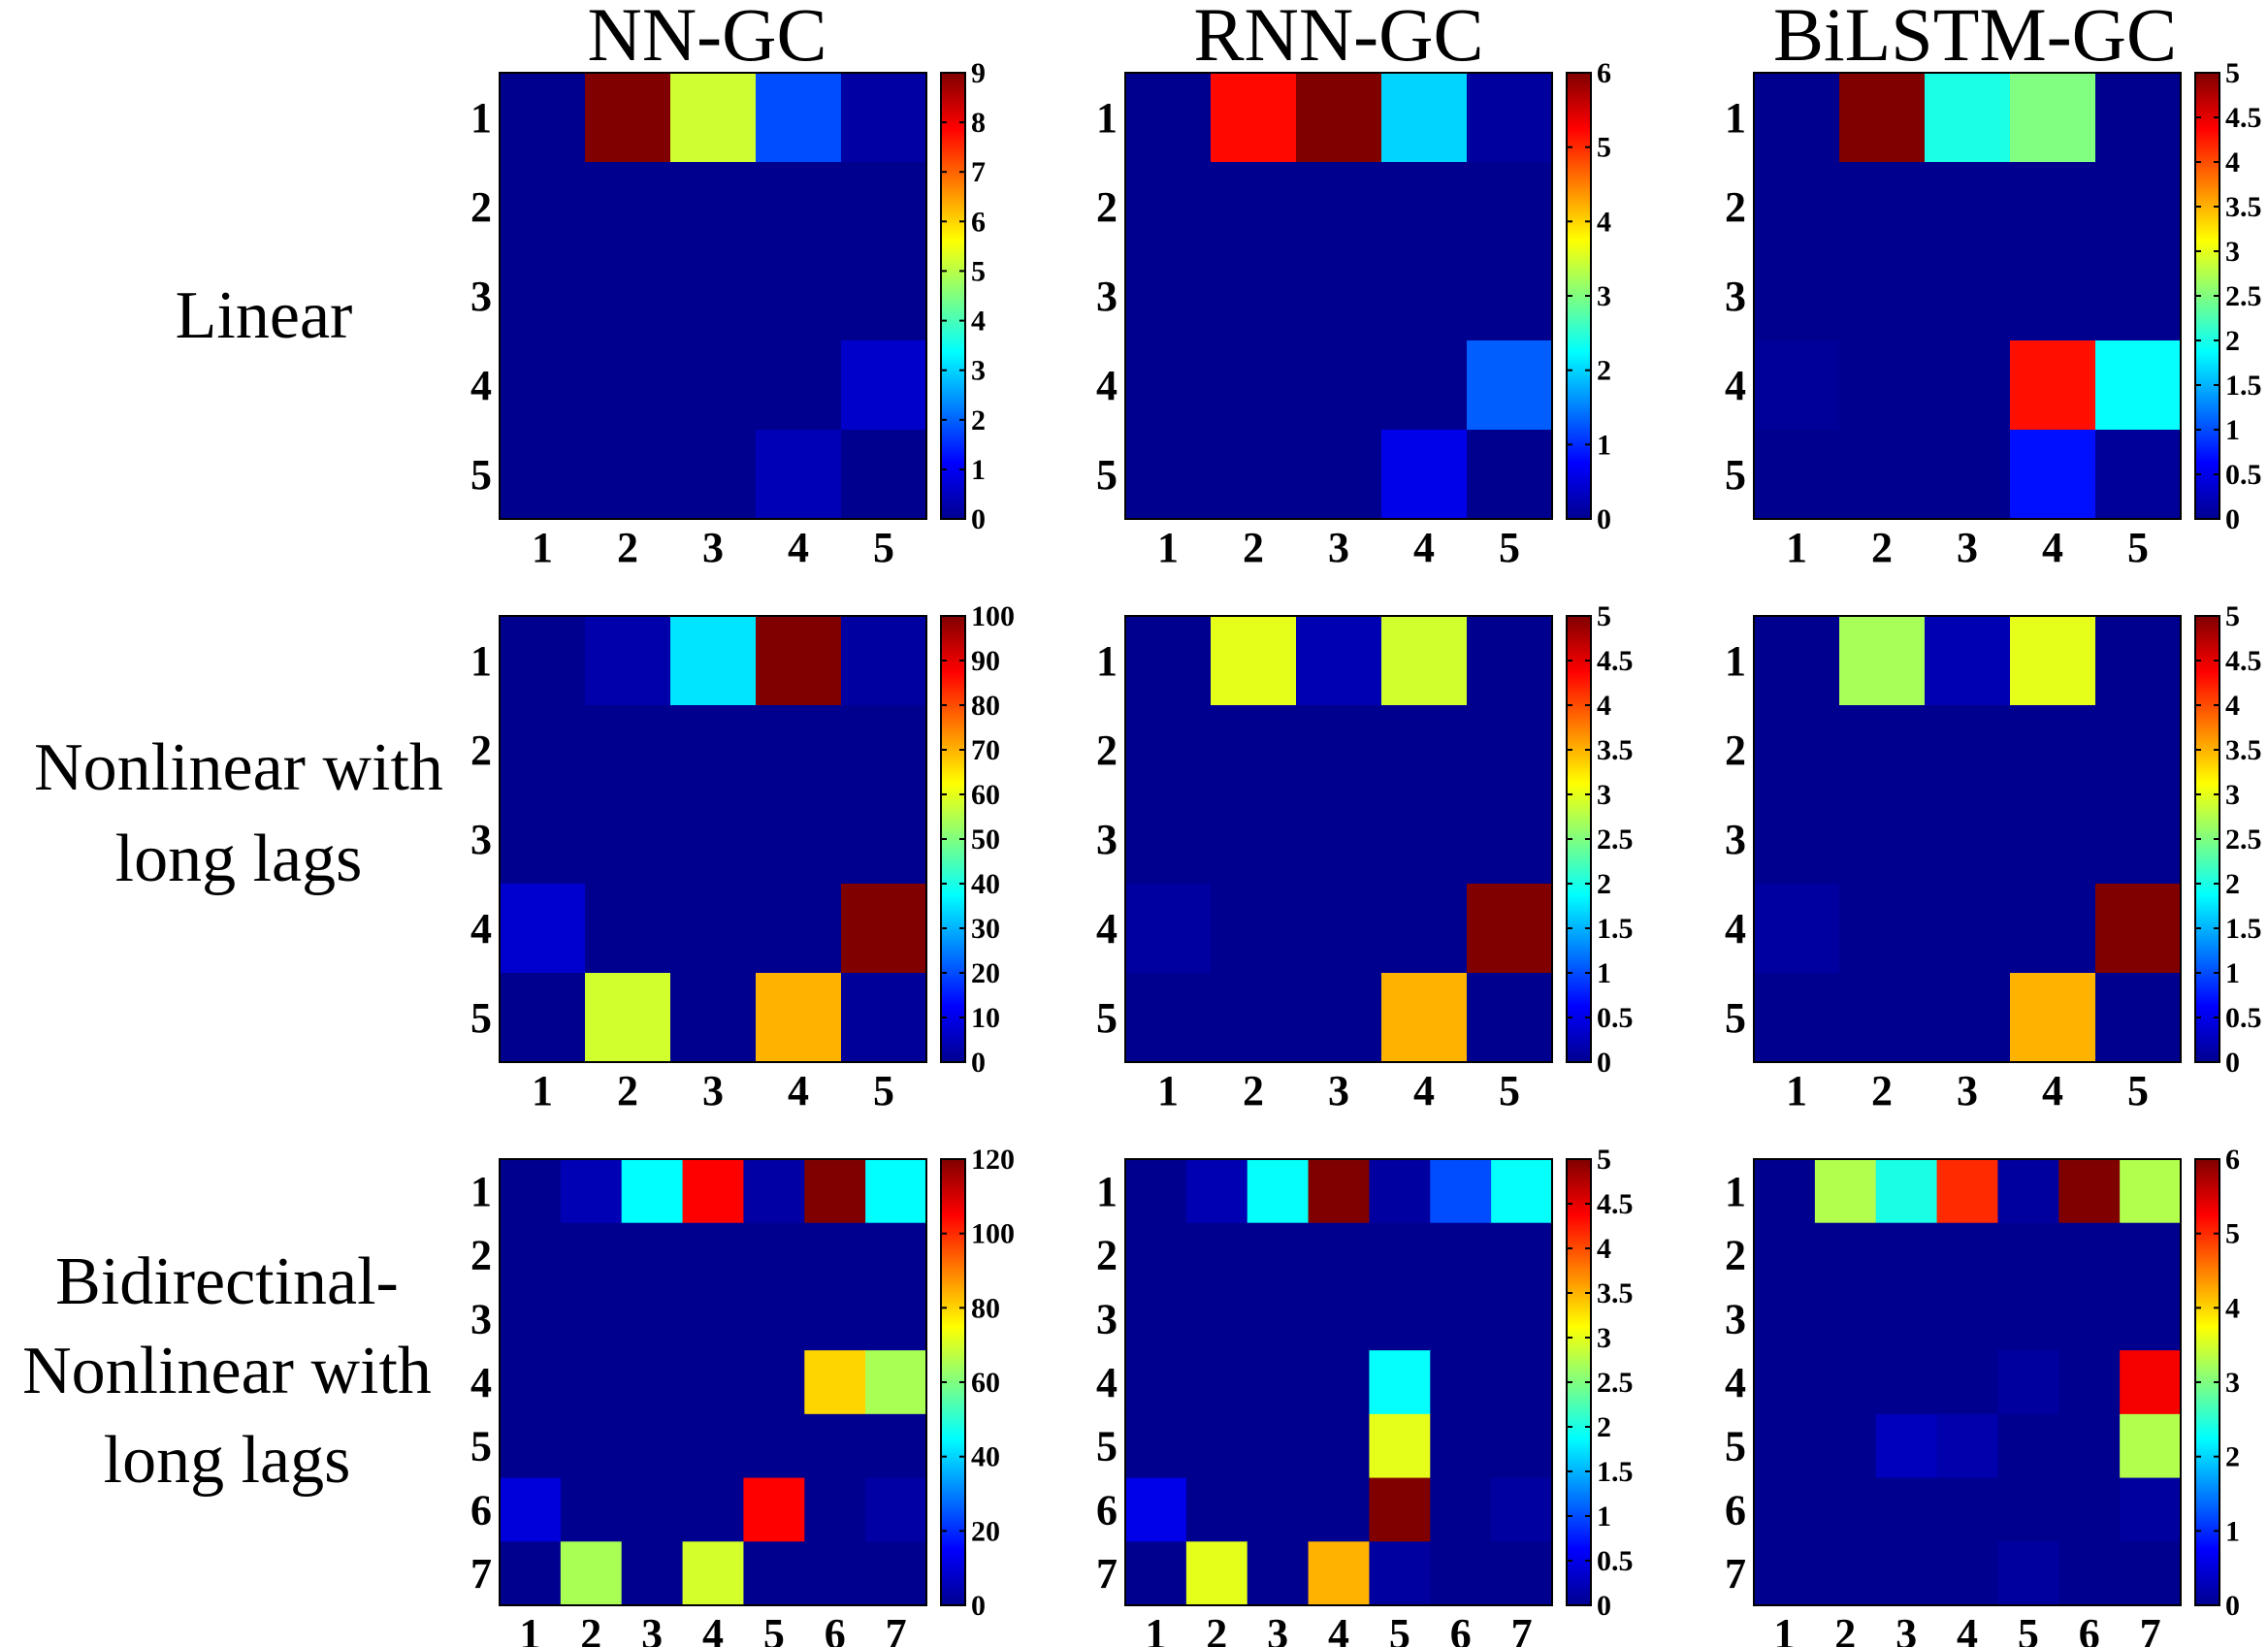 This screenshot has height=1647, width=2268. What do you see at coordinates (2232, 706) in the screenshot?
I see `colorbar-tick-label: 4` at bounding box center [2232, 706].